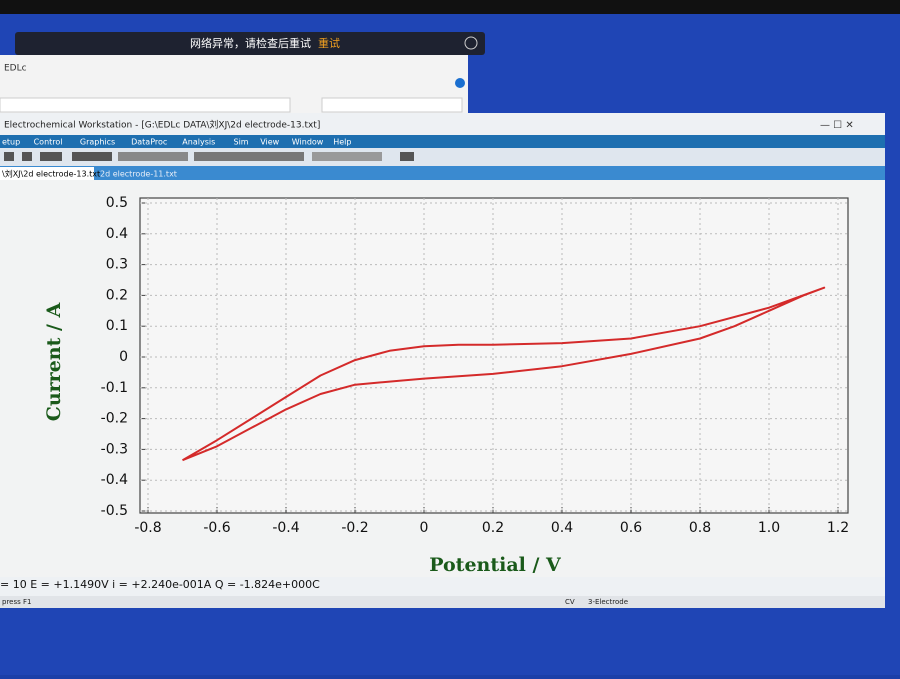 The height and width of the screenshot is (679, 900). I want to click on x-axis-label: Potential / V, so click(495, 565).